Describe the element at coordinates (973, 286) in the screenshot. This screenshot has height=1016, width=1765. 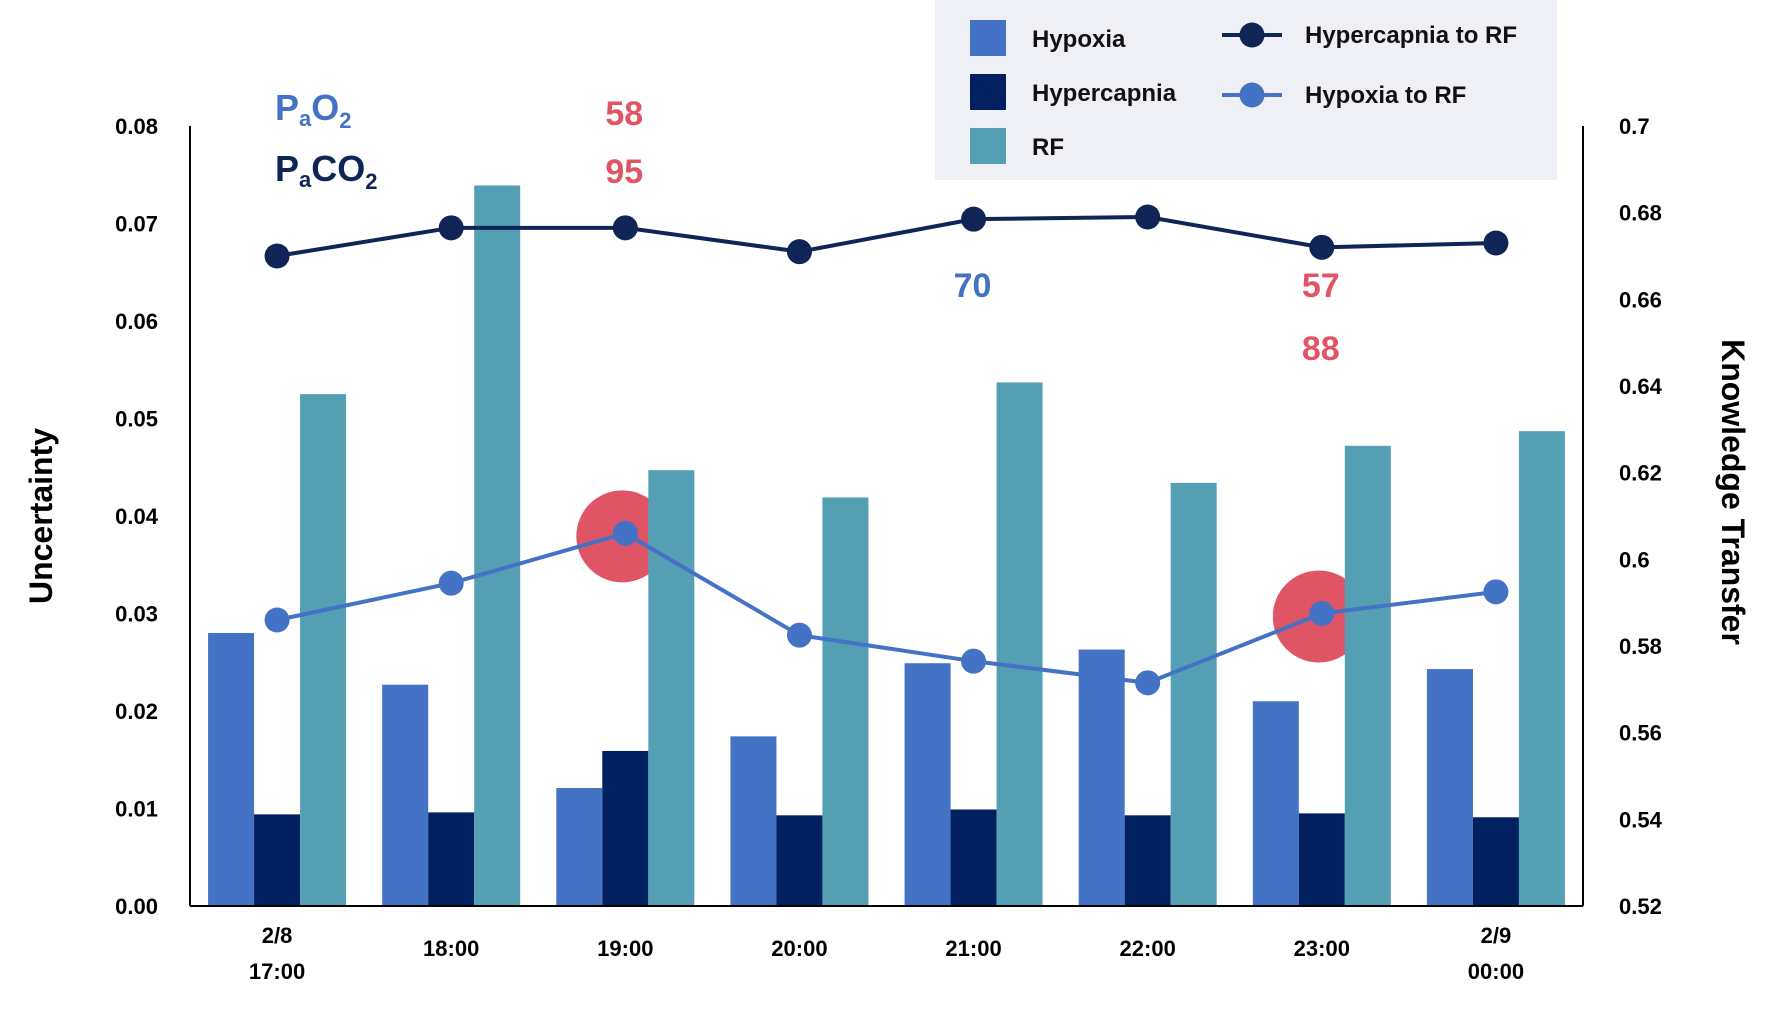
I see `annotation-2: 70` at that location.